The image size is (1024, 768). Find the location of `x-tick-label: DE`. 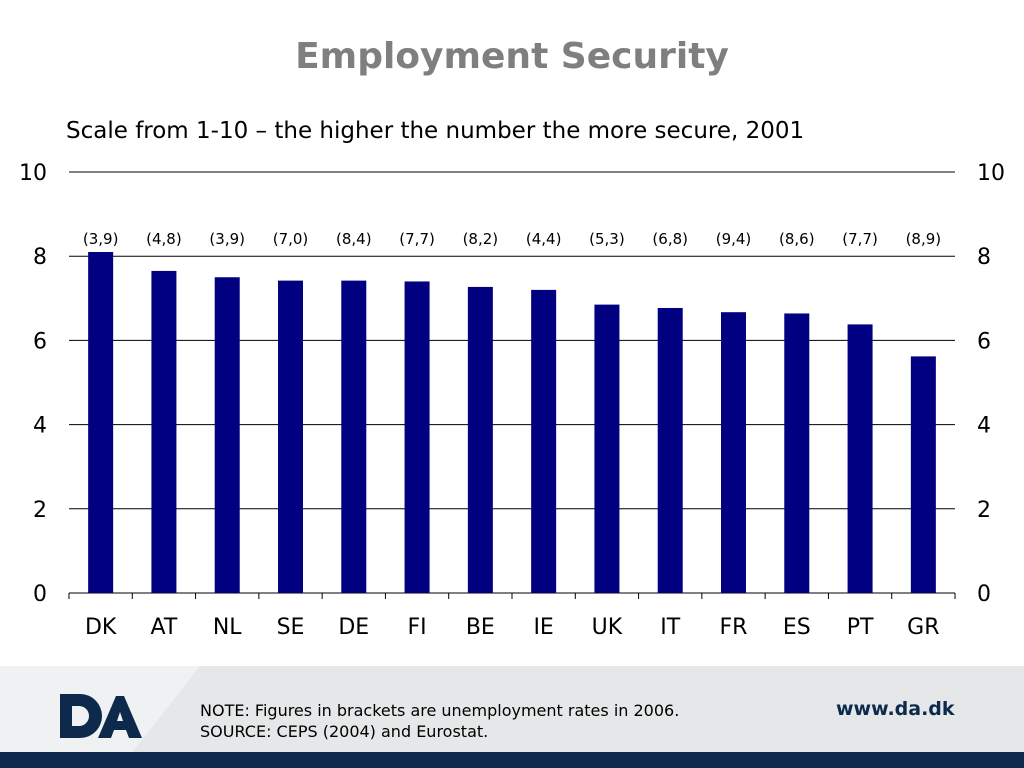

x-tick-label: DE is located at coordinates (353, 627).